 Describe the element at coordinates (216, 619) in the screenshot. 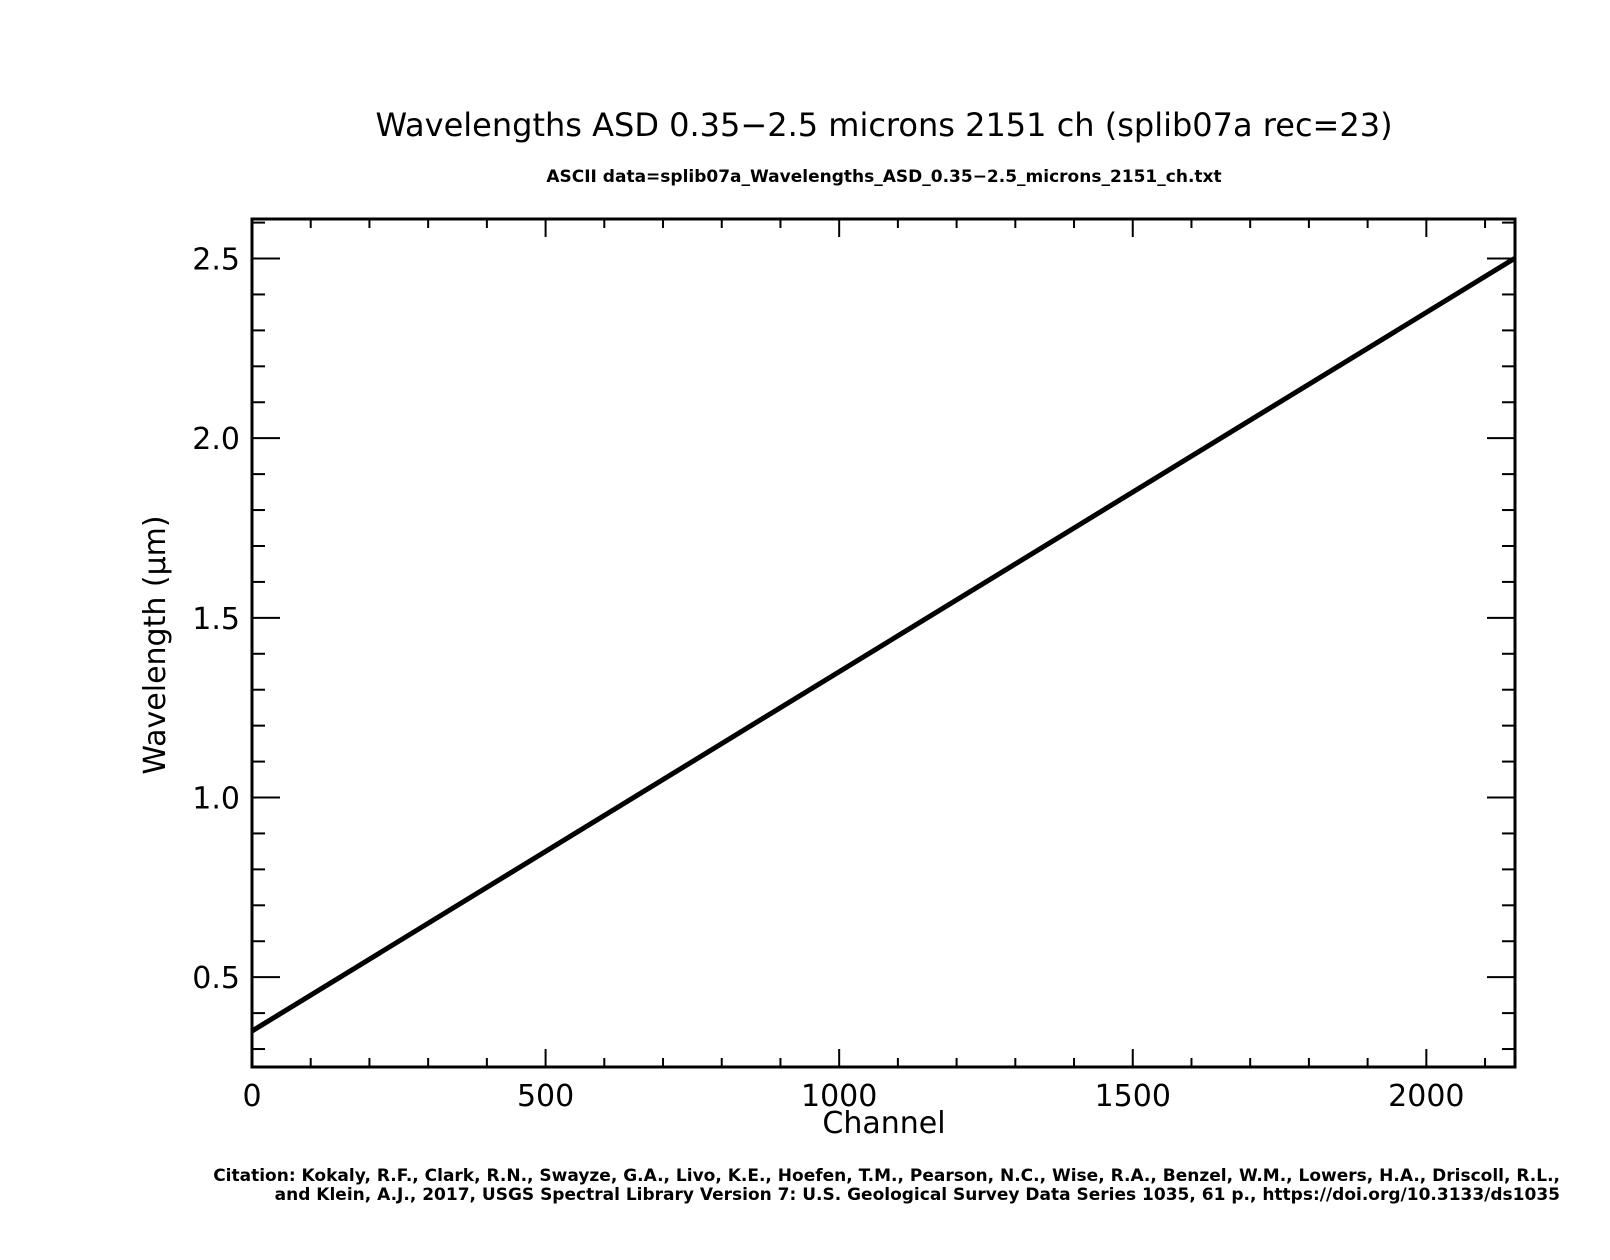

I see `y-tick-label: 1.5` at that location.